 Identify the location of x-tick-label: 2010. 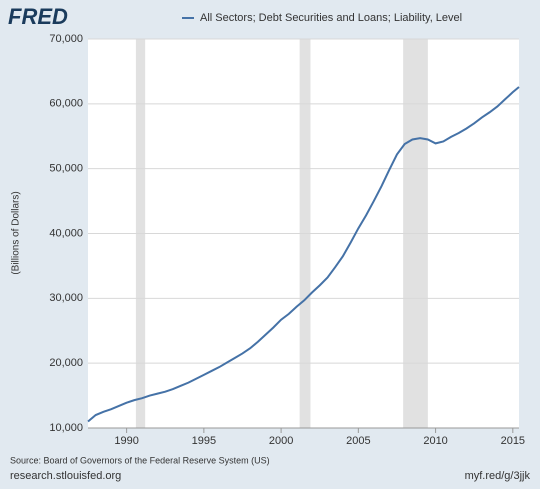
(435, 441).